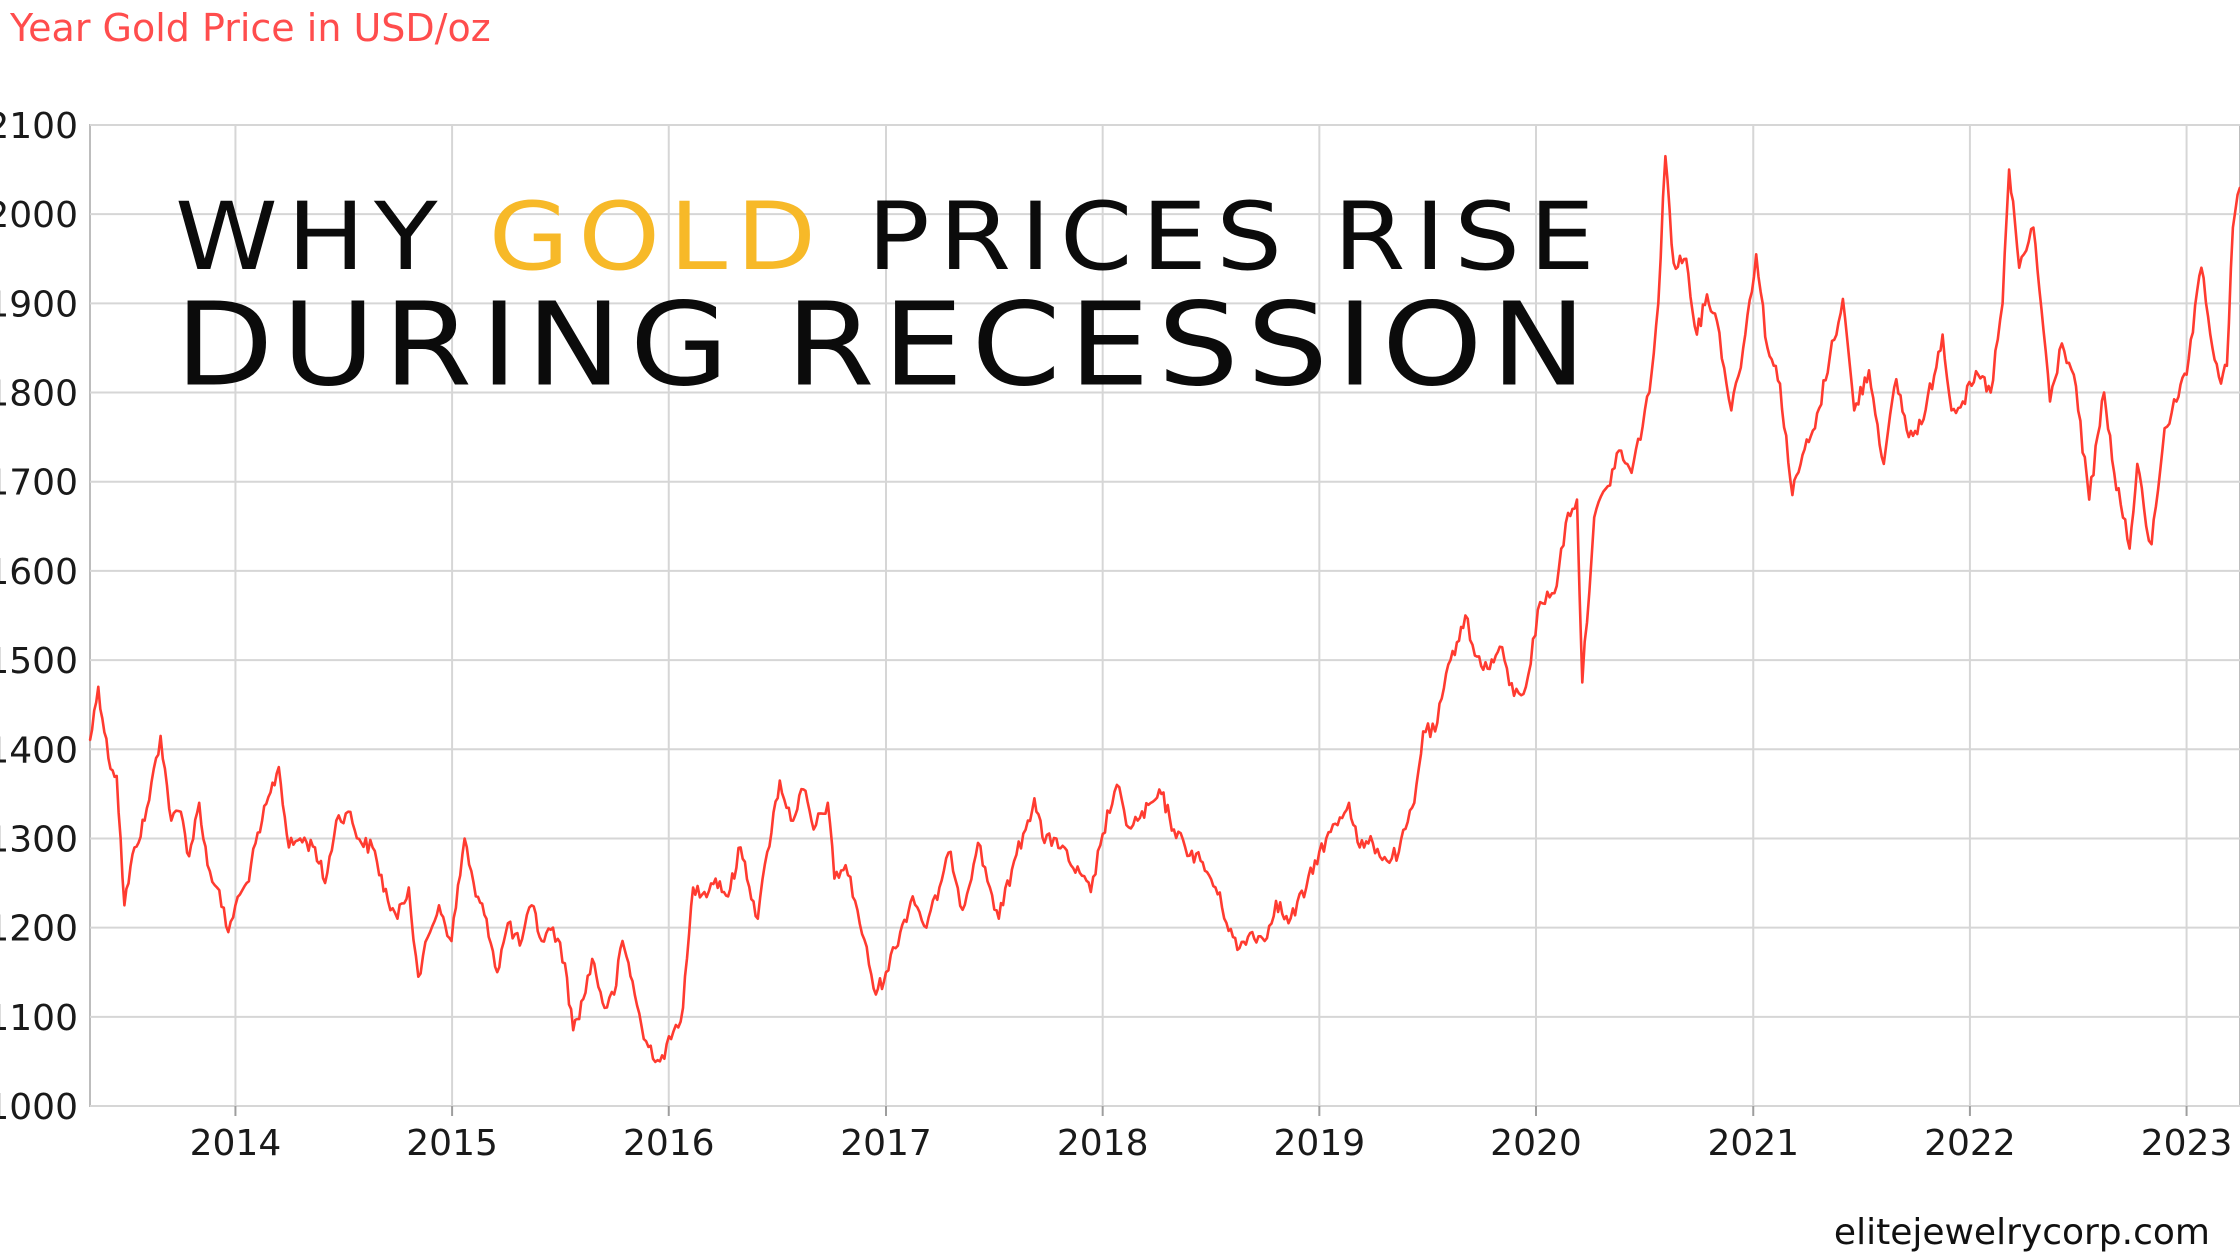 The image size is (2240, 1260). What do you see at coordinates (1211, 1143) in the screenshot?
I see `x-axis-ticks: 2014 2015 2016 2017 2018 2019 2020 2021 2022 2023` at bounding box center [1211, 1143].